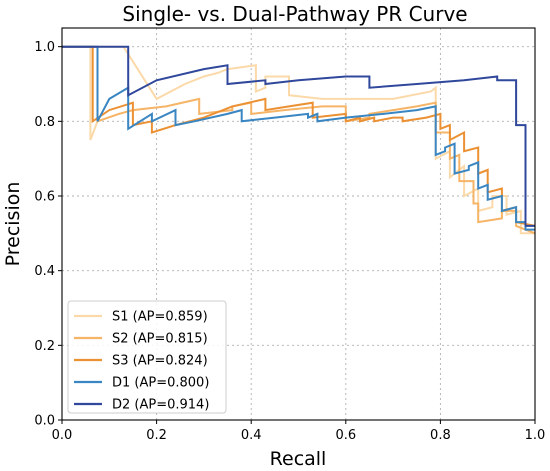 The width and height of the screenshot is (550, 471). Describe the element at coordinates (160, 317) in the screenshot. I see `legend-label-s1: S1 (AP=0.859)` at that location.